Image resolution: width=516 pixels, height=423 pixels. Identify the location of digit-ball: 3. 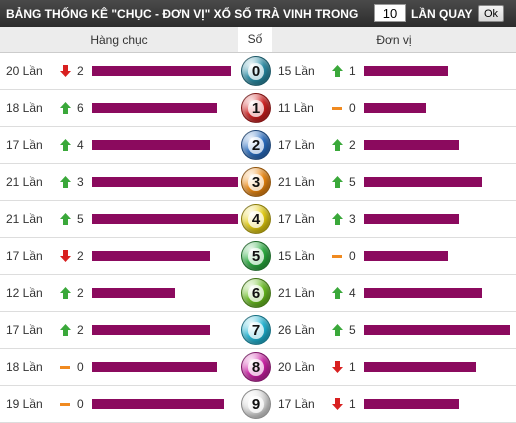
(256, 182).